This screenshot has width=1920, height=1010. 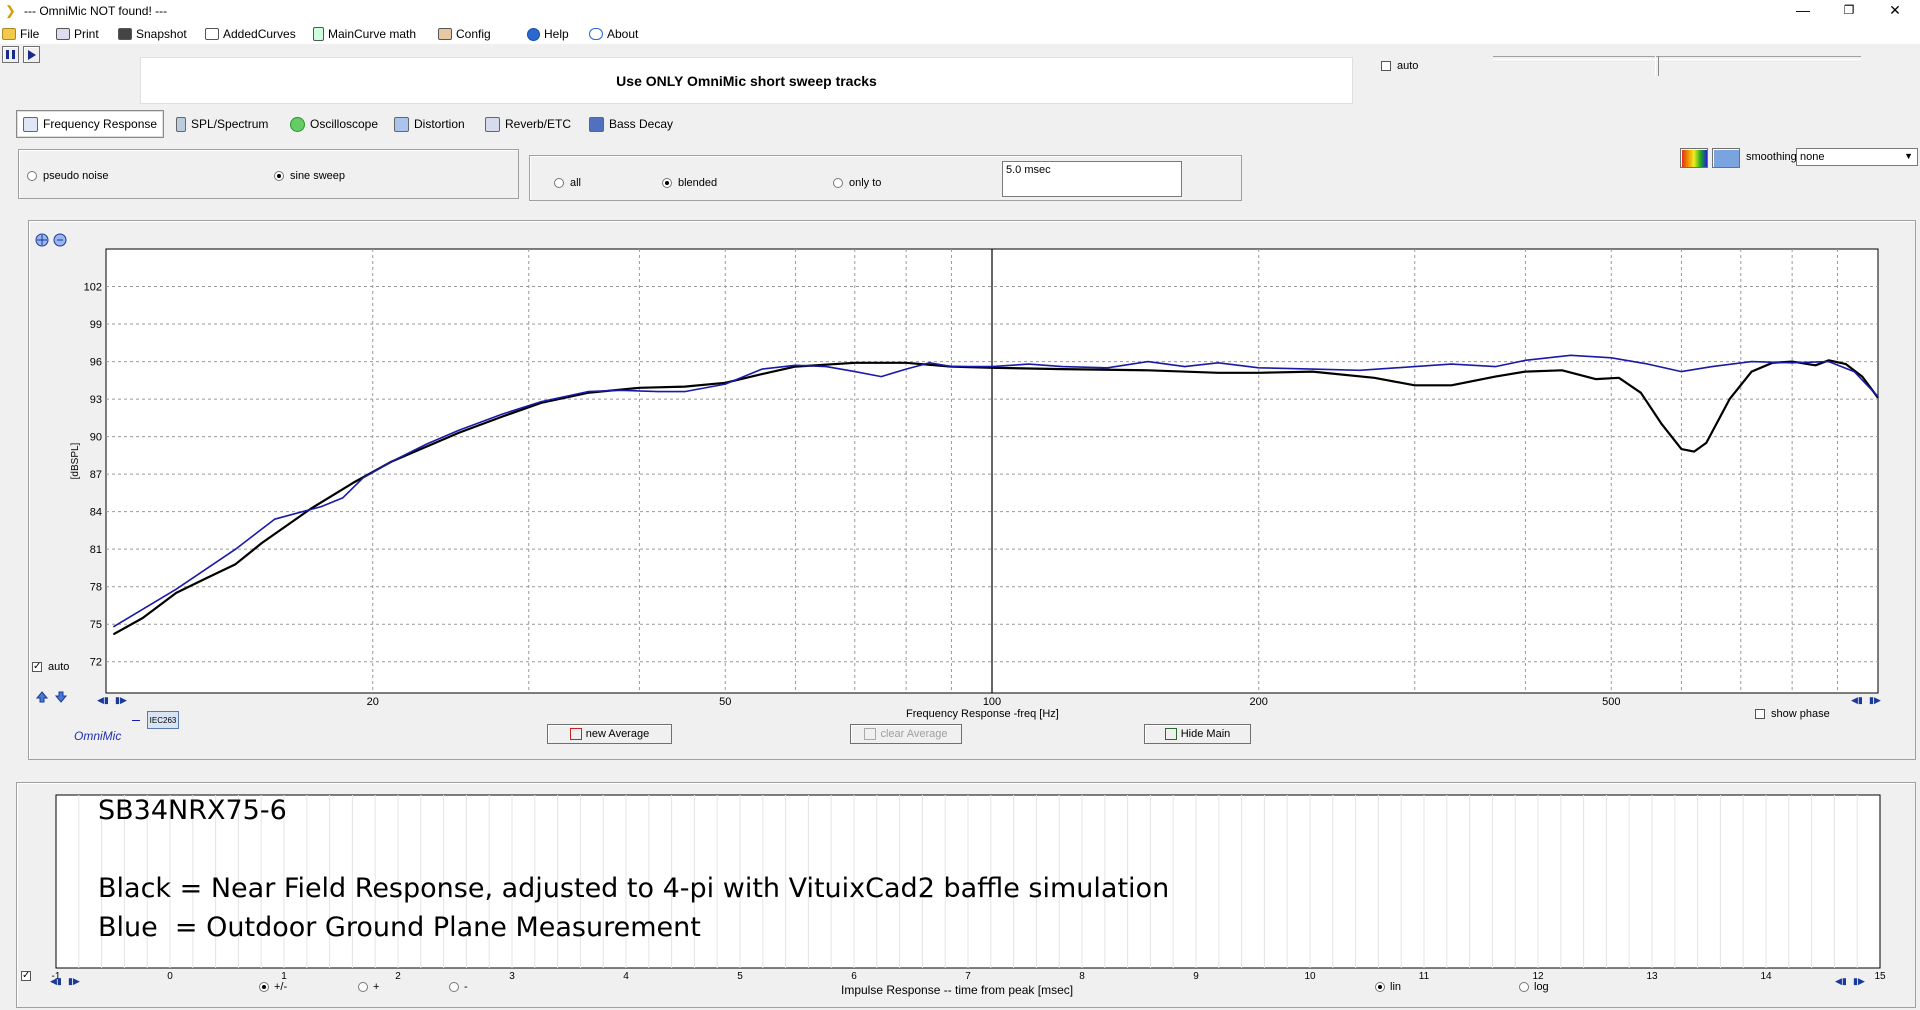 I want to click on help-icon, so click(x=533, y=34).